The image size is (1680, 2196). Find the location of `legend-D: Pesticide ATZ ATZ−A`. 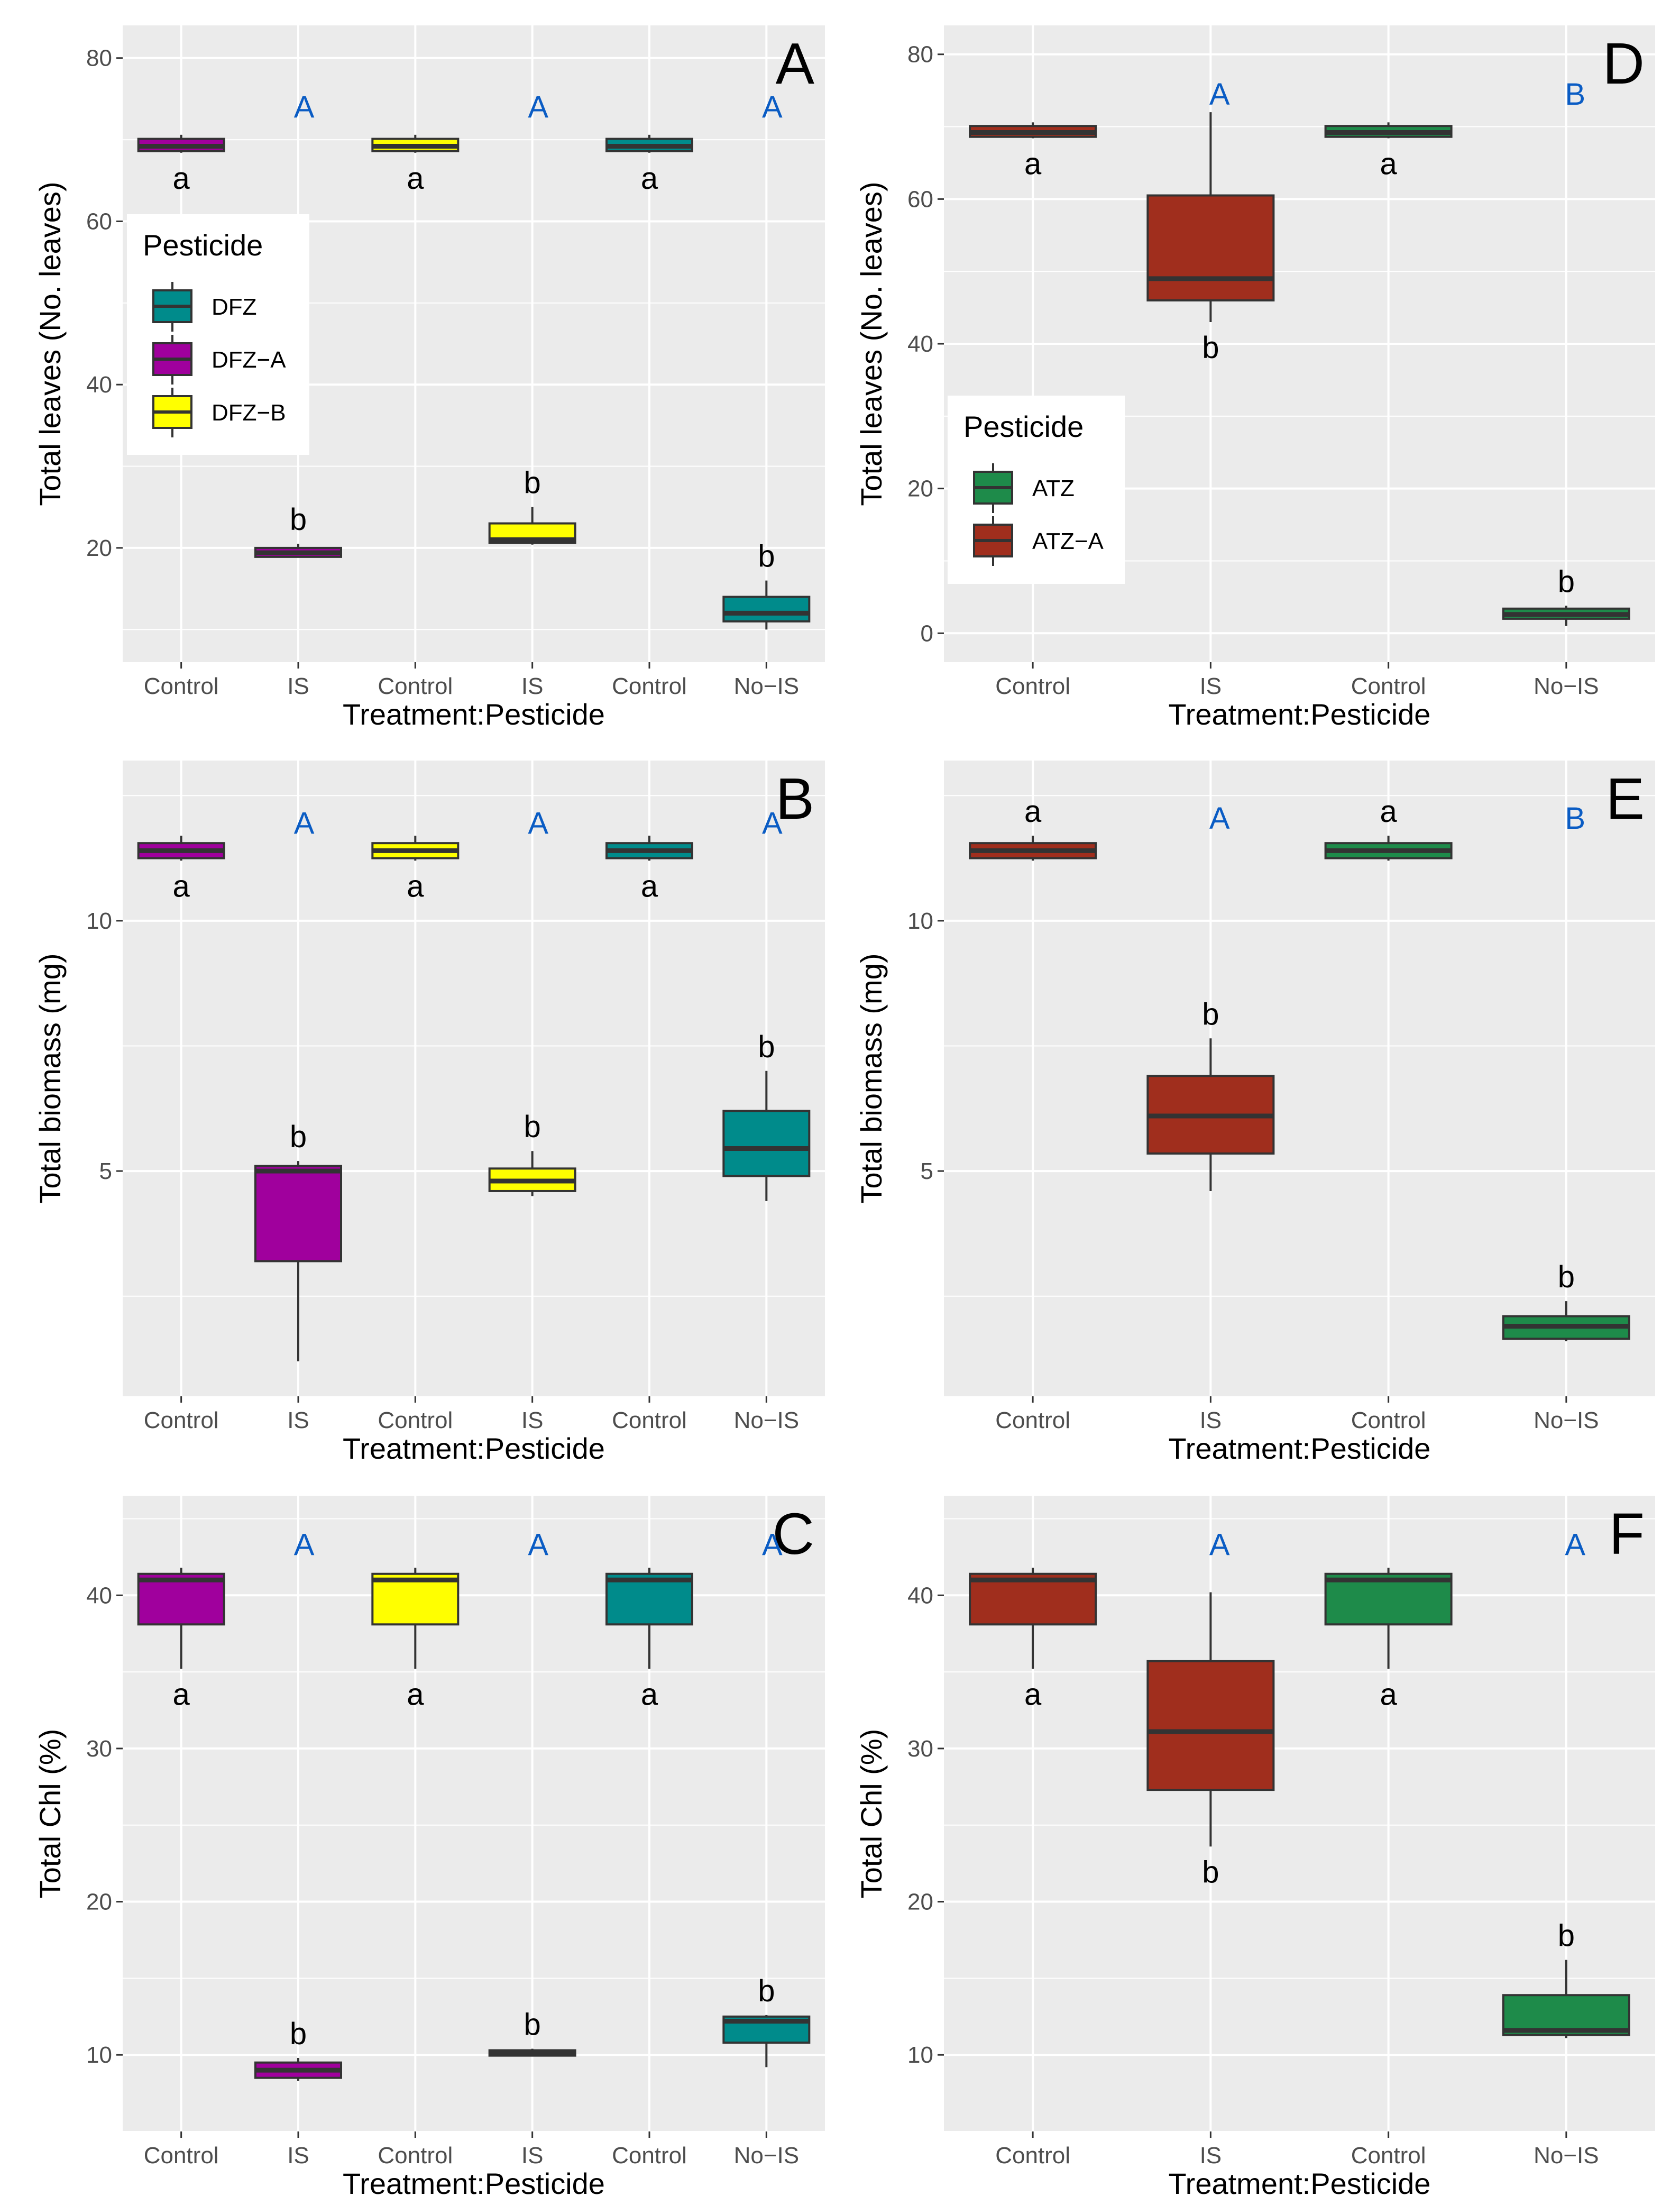

legend-D: Pesticide ATZ ATZ−A is located at coordinates (1036, 490).